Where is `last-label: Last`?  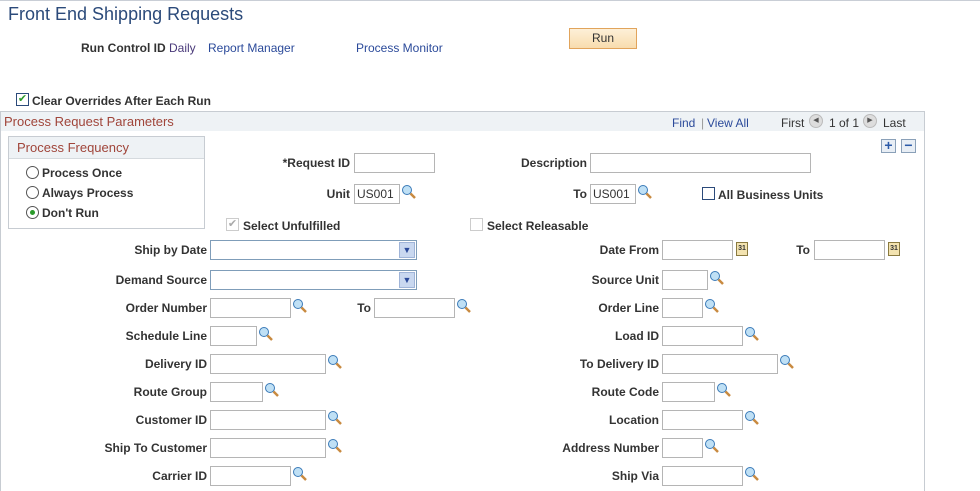
last-label: Last is located at coordinates (894, 123).